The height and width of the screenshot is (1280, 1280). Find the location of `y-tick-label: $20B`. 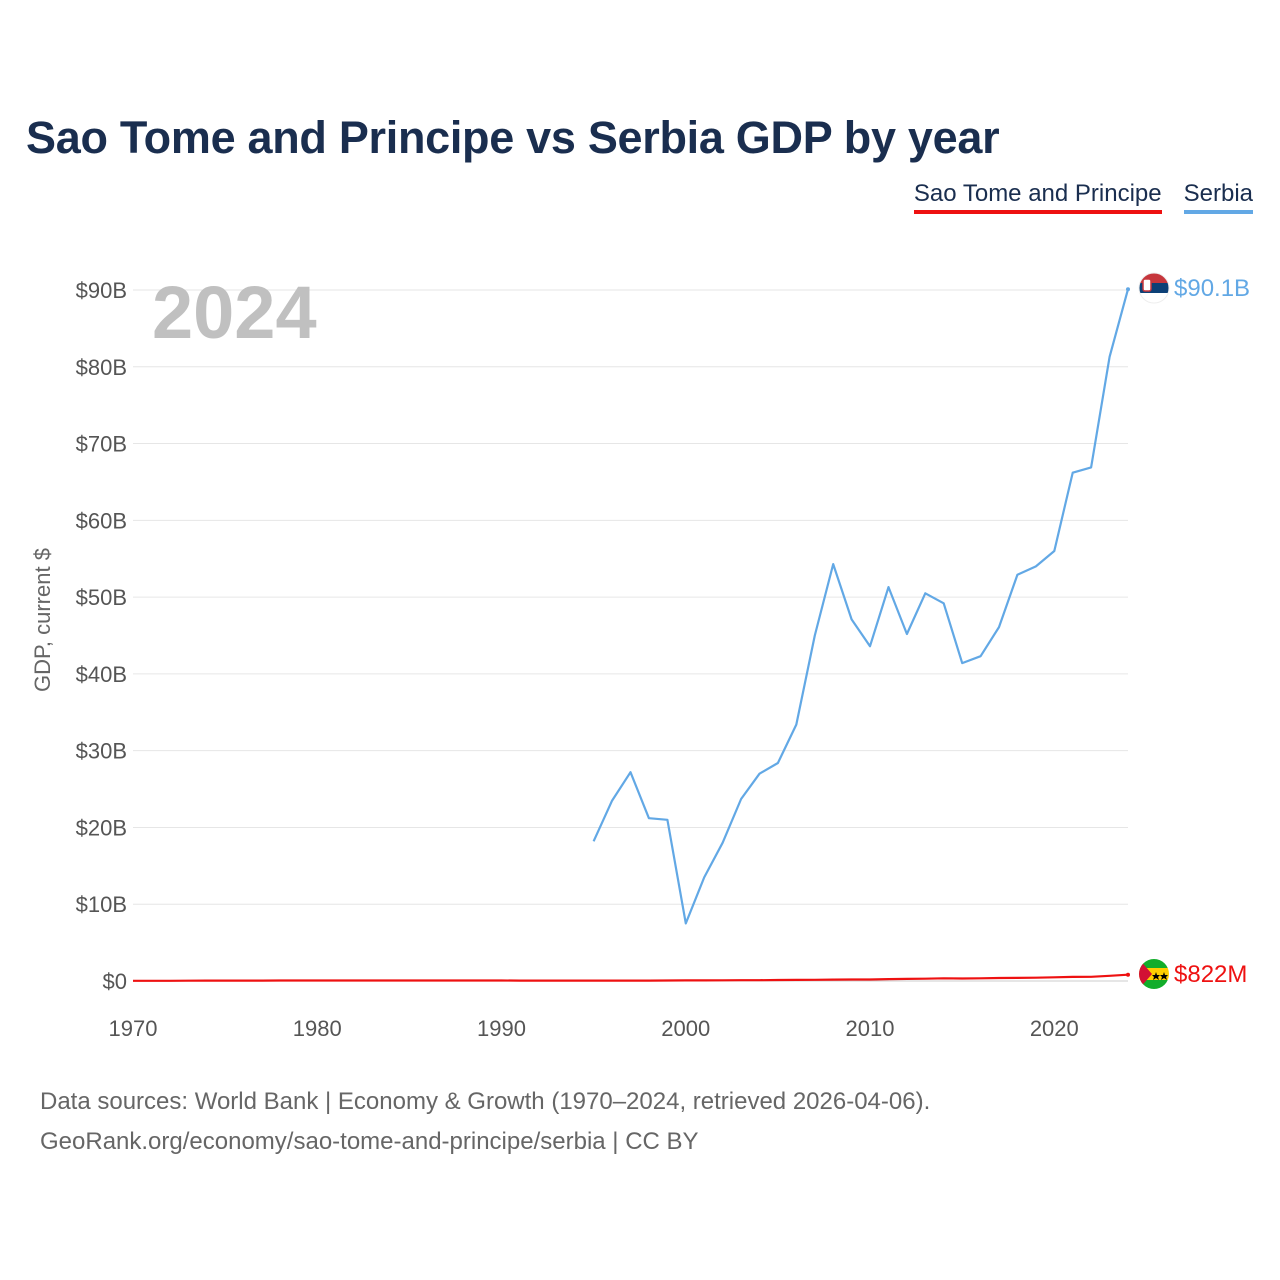

y-tick-label: $20B is located at coordinates (101, 827).